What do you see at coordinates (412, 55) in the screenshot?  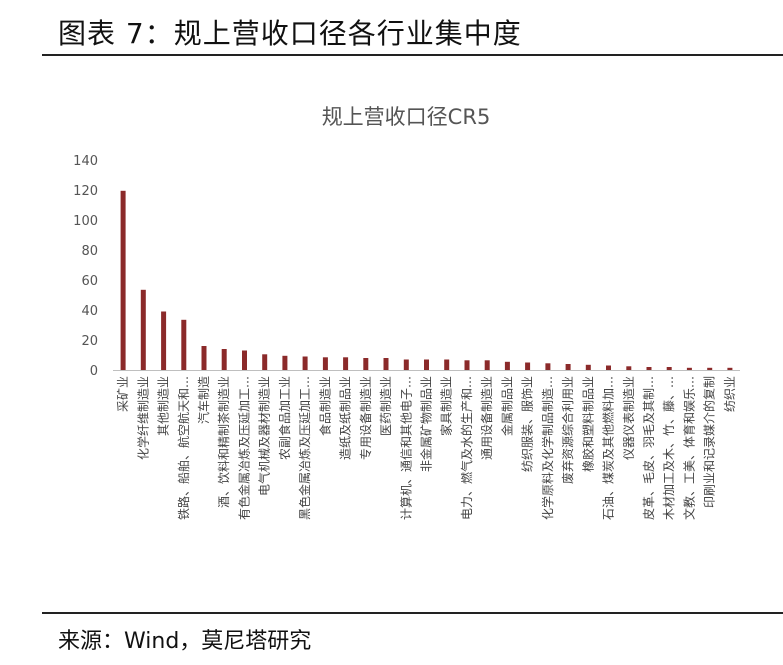 I see `top-rule` at bounding box center [412, 55].